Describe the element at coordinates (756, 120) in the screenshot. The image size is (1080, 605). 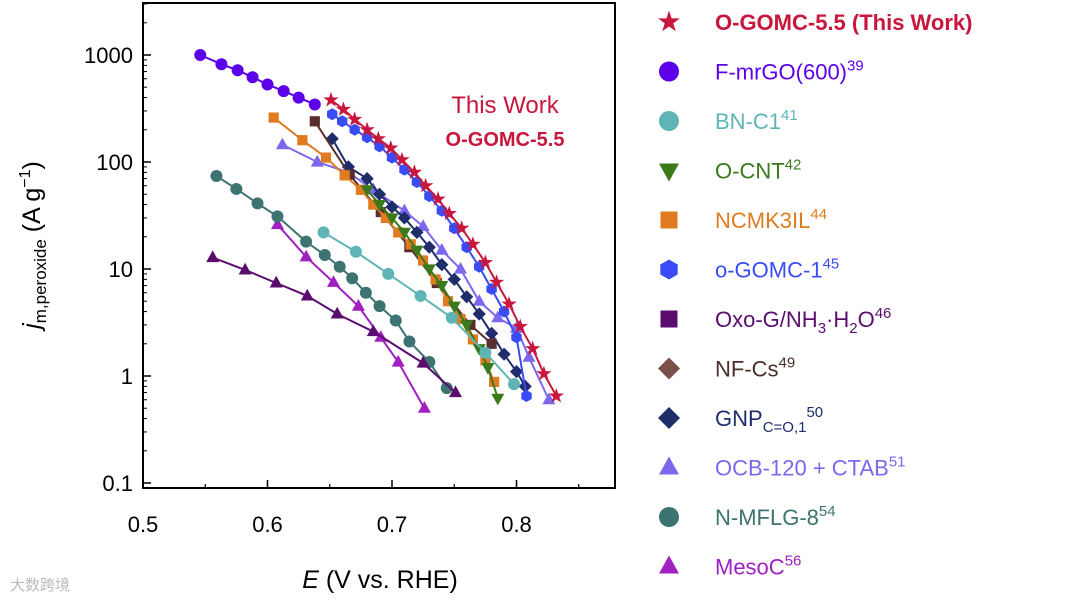
I see `legend-label: BN-C141` at that location.